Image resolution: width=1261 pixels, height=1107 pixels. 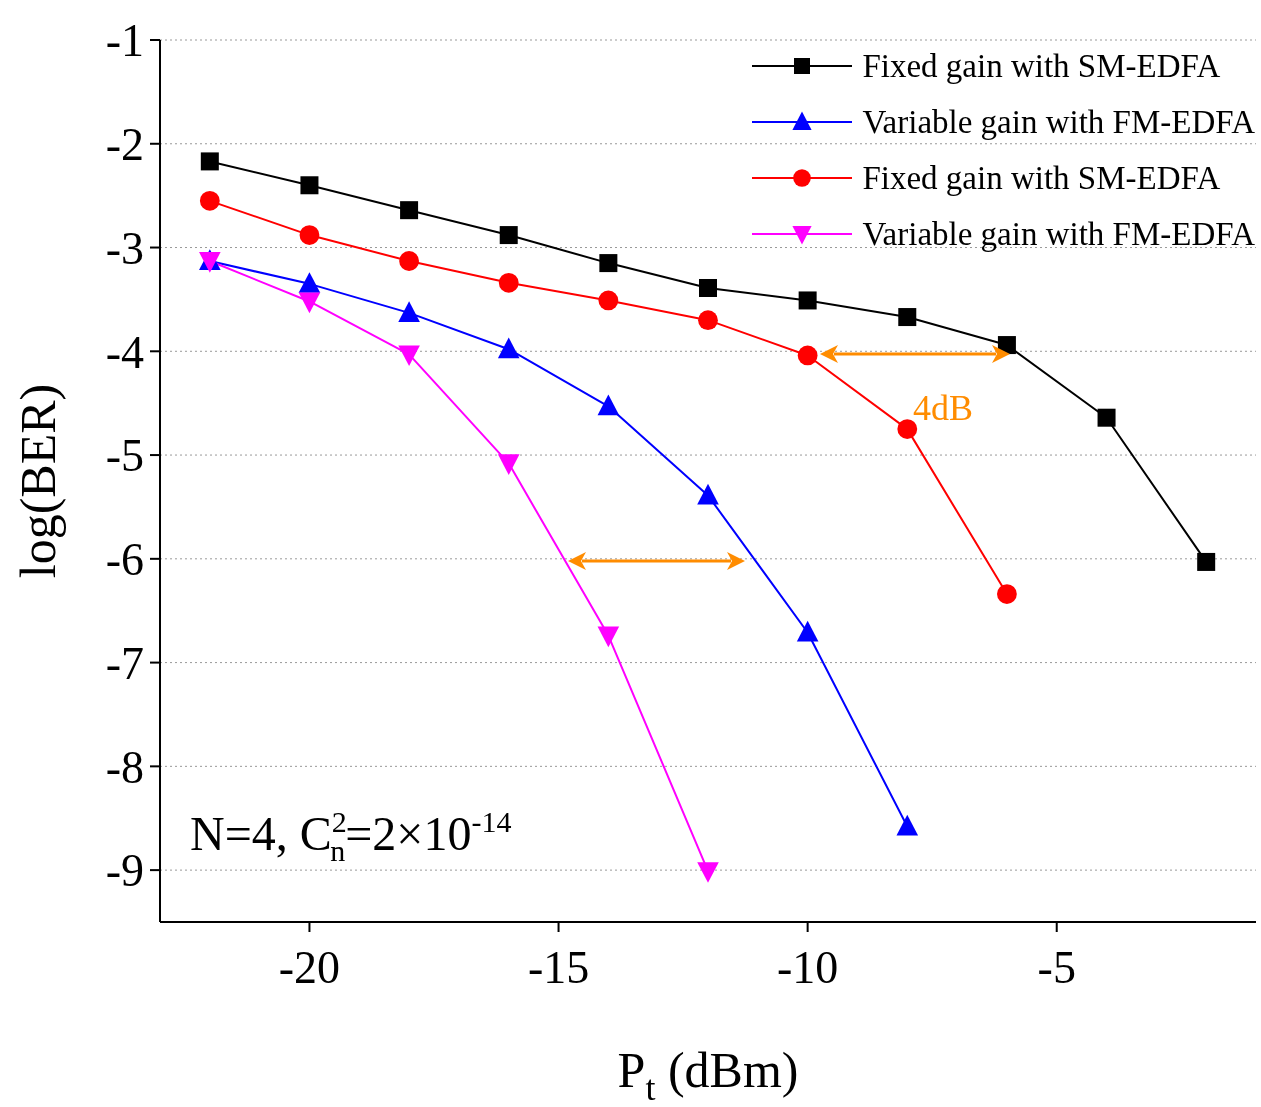 I want to click on x-tick-label: -10, so click(x=807, y=967).